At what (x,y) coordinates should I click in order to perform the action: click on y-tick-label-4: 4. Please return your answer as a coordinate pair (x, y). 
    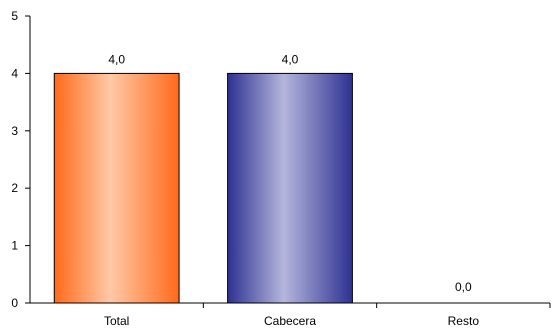
    Looking at the image, I should click on (14, 73).